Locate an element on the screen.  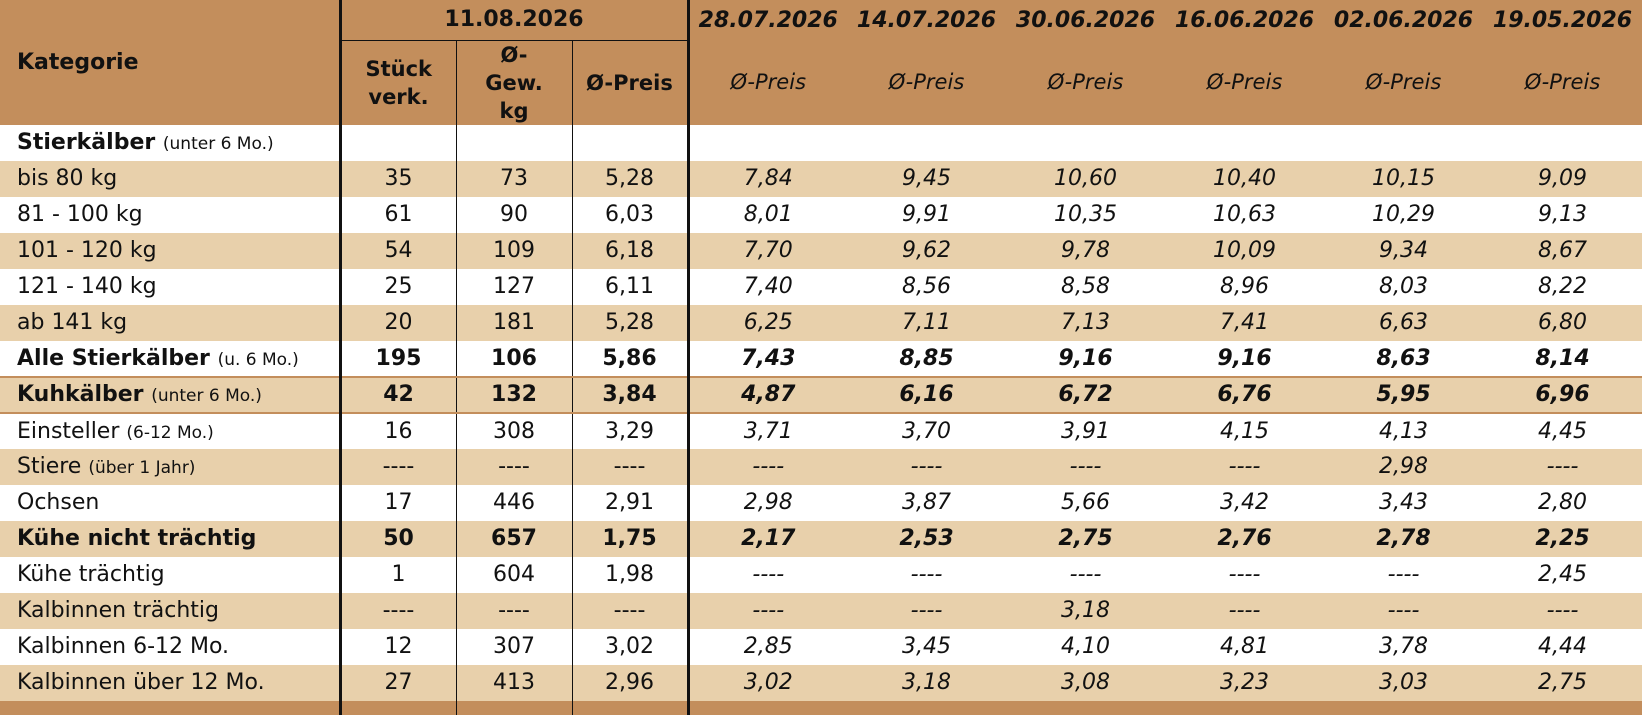
row-label: Ochsen is located at coordinates (58, 502).